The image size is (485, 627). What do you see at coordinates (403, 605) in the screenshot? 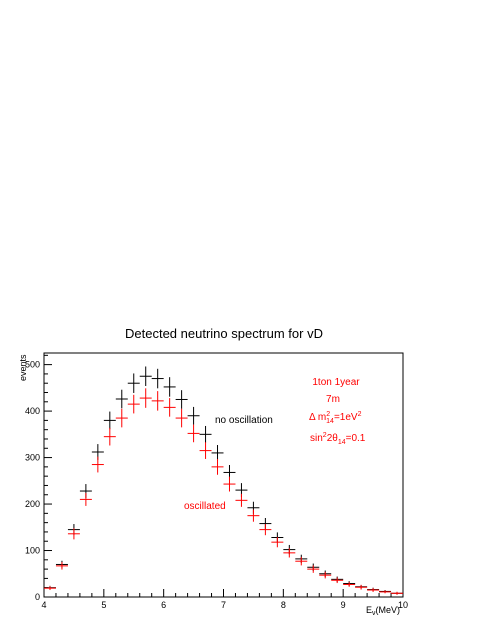
I see `x-tick-label: 10` at bounding box center [403, 605].